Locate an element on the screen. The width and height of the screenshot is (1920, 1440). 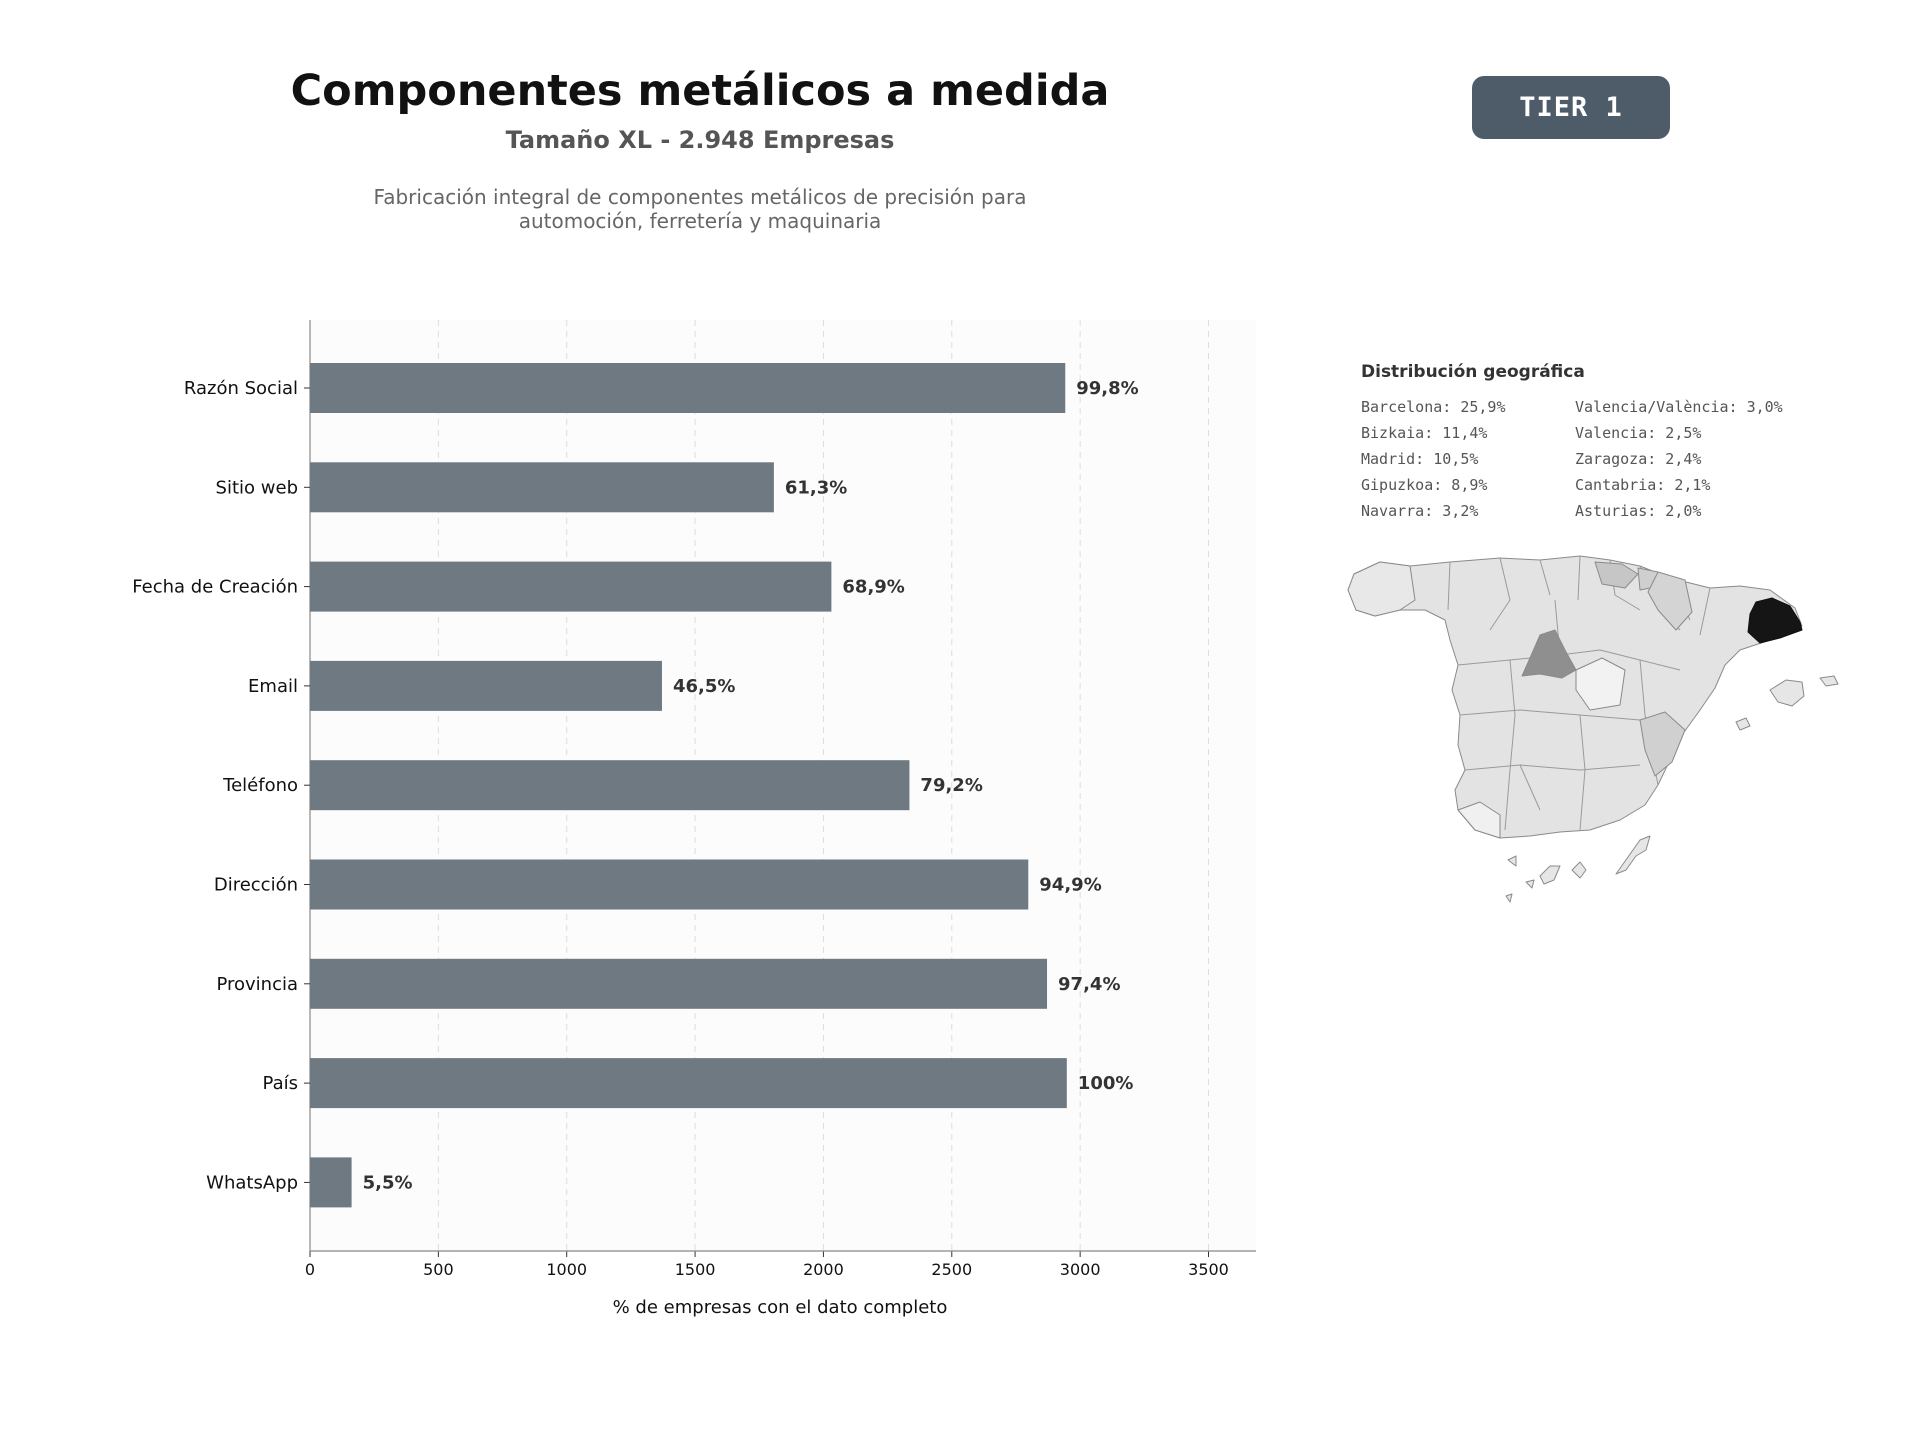
page-title: Componentes metálicos a medida is located at coordinates (700, 91).